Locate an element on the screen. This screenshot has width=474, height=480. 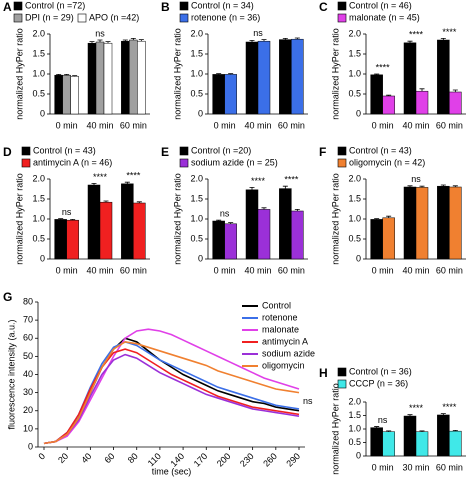
x-tick-label: 0 is located at coordinates (41, 456).